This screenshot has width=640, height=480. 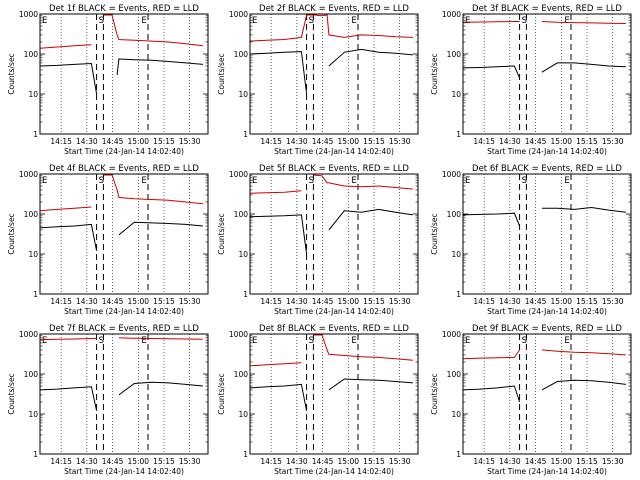 What do you see at coordinates (547, 169) in the screenshot?
I see `panel-title: Det 6f BLACK = Events, RED = LLD` at bounding box center [547, 169].